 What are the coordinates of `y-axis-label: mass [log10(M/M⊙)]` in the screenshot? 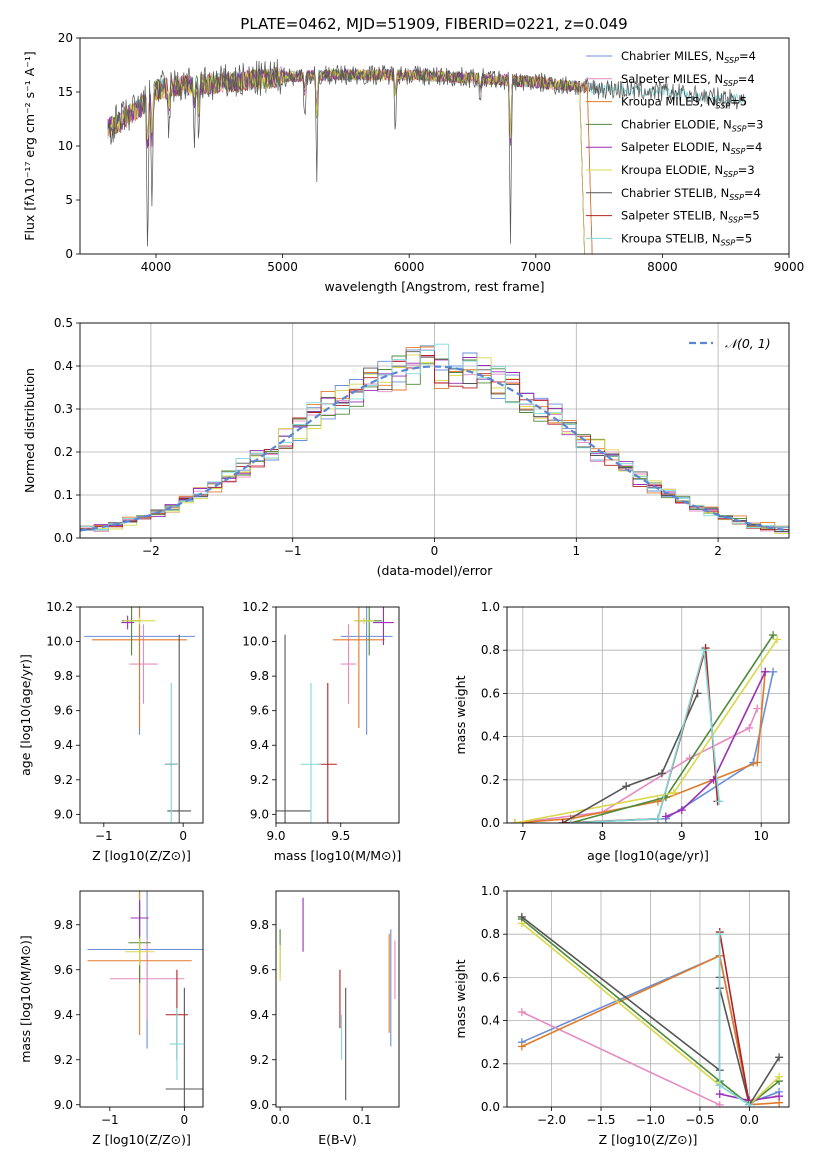 It's located at (25, 999).